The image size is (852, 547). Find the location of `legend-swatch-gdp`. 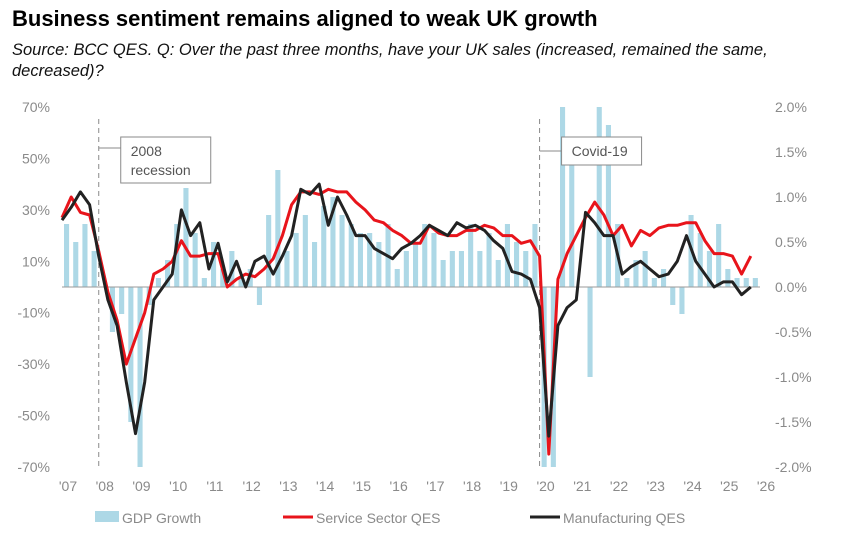

legend-swatch-gdp is located at coordinates (107, 516).